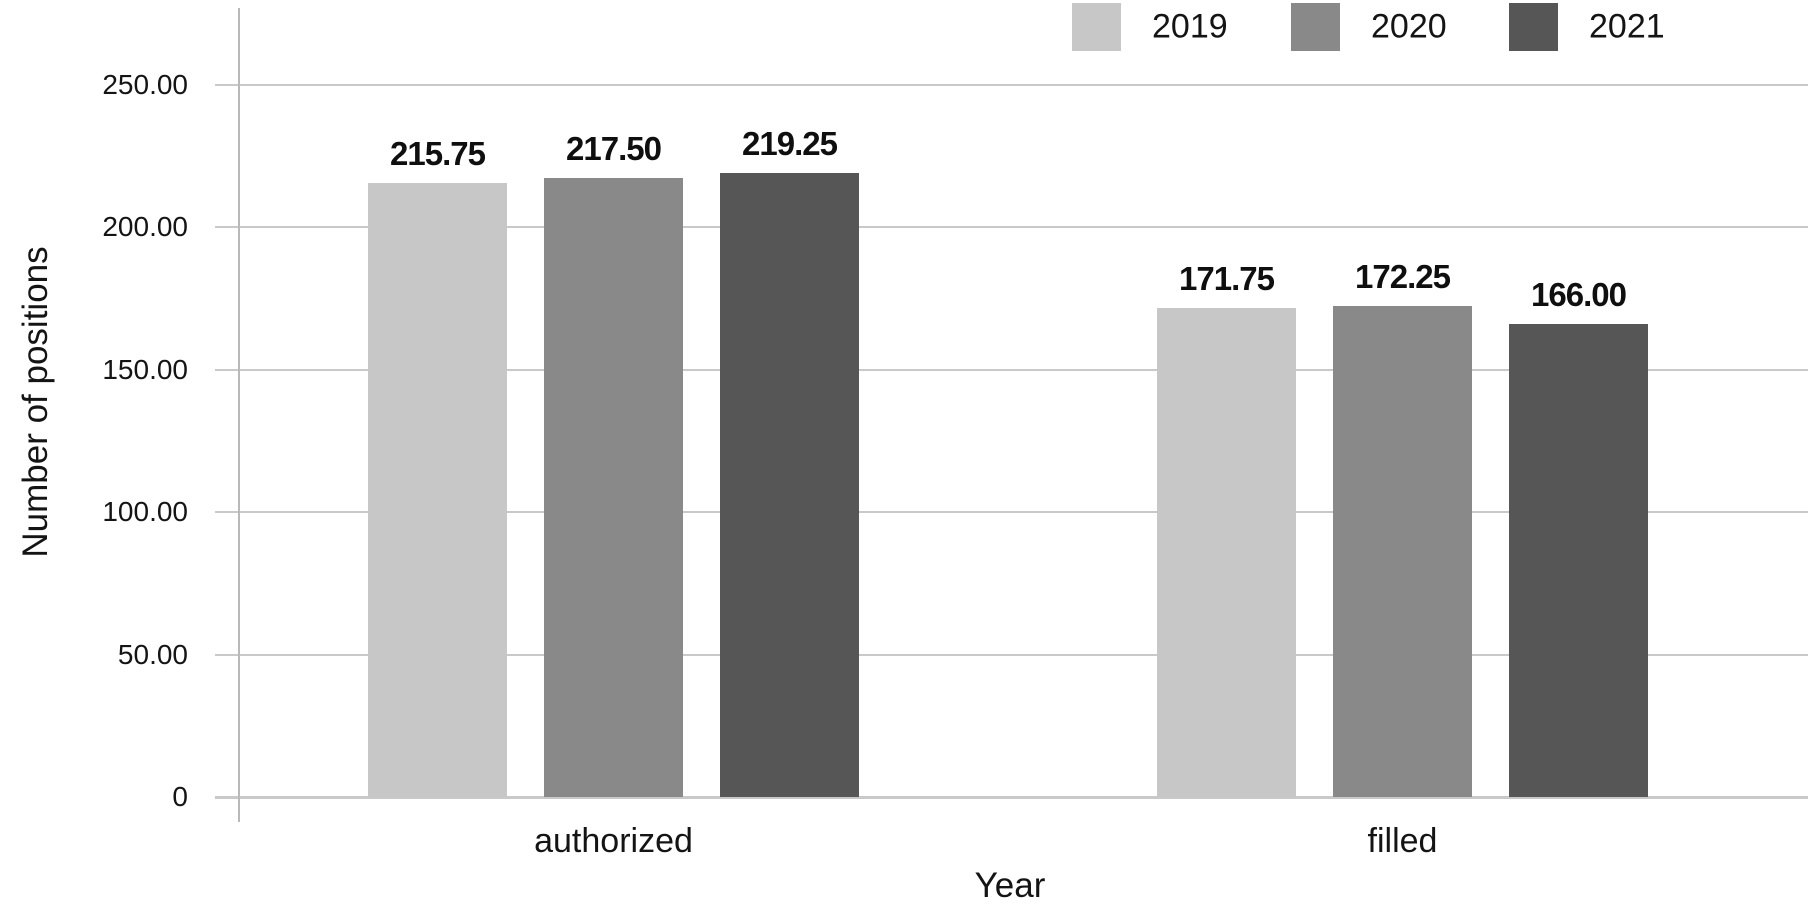 The image size is (1808, 911). Describe the element at coordinates (1402, 841) in the screenshot. I see `category-label-filled: filled` at that location.